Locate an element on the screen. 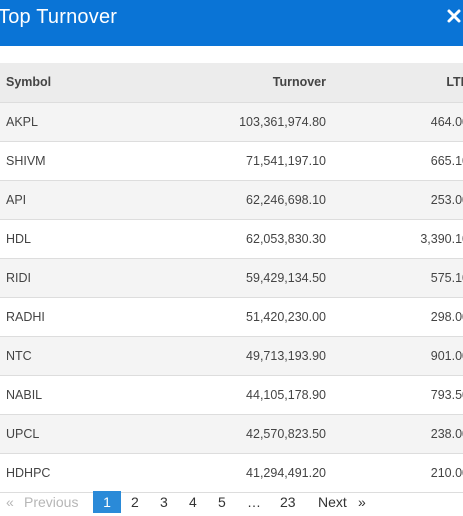 This screenshot has height=516, width=463. close-icon-glyph is located at coordinates (454, 16).